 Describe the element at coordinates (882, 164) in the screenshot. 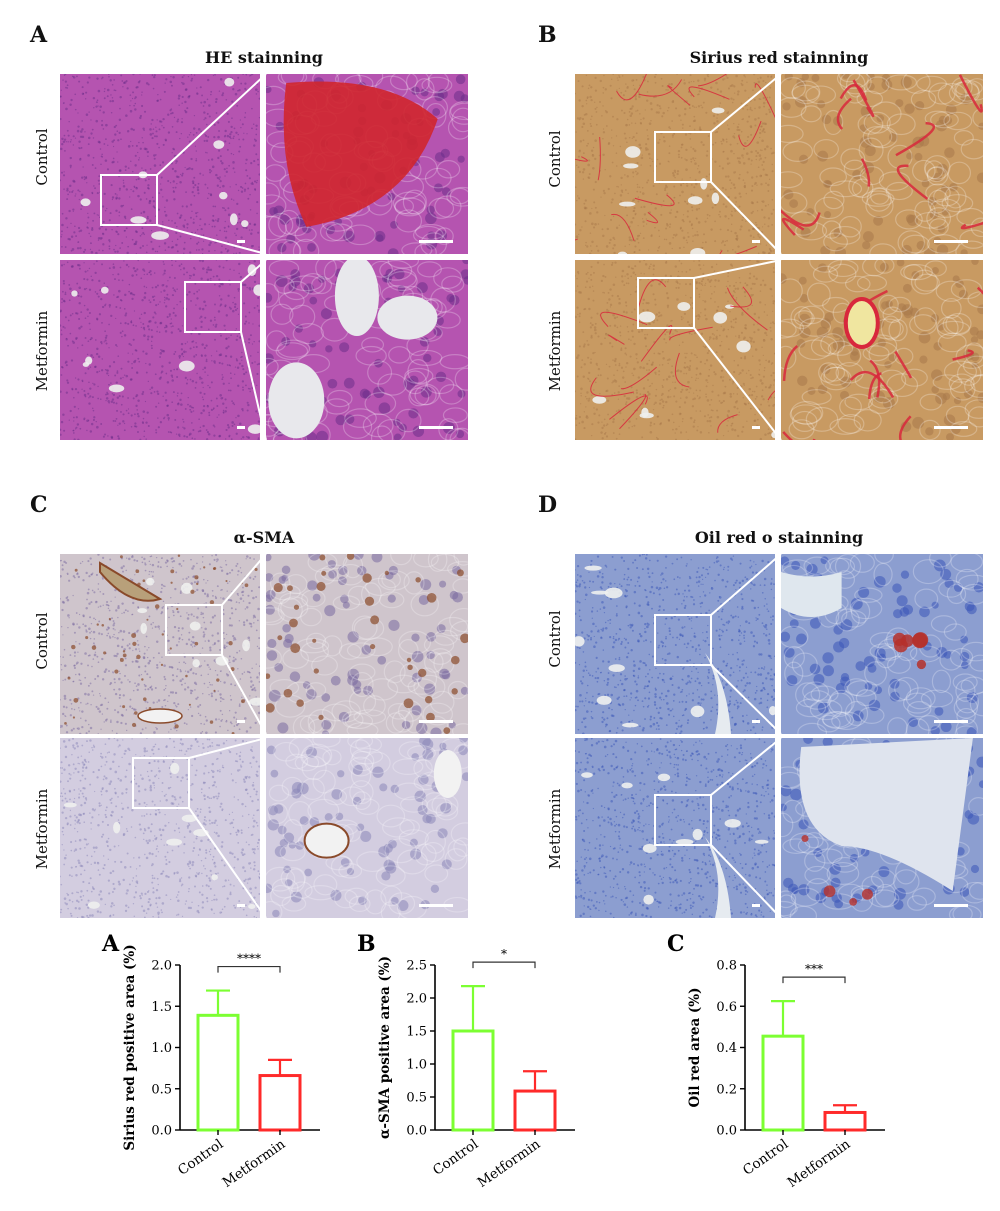

I see `micrograph-sirius-control-zoom` at that location.